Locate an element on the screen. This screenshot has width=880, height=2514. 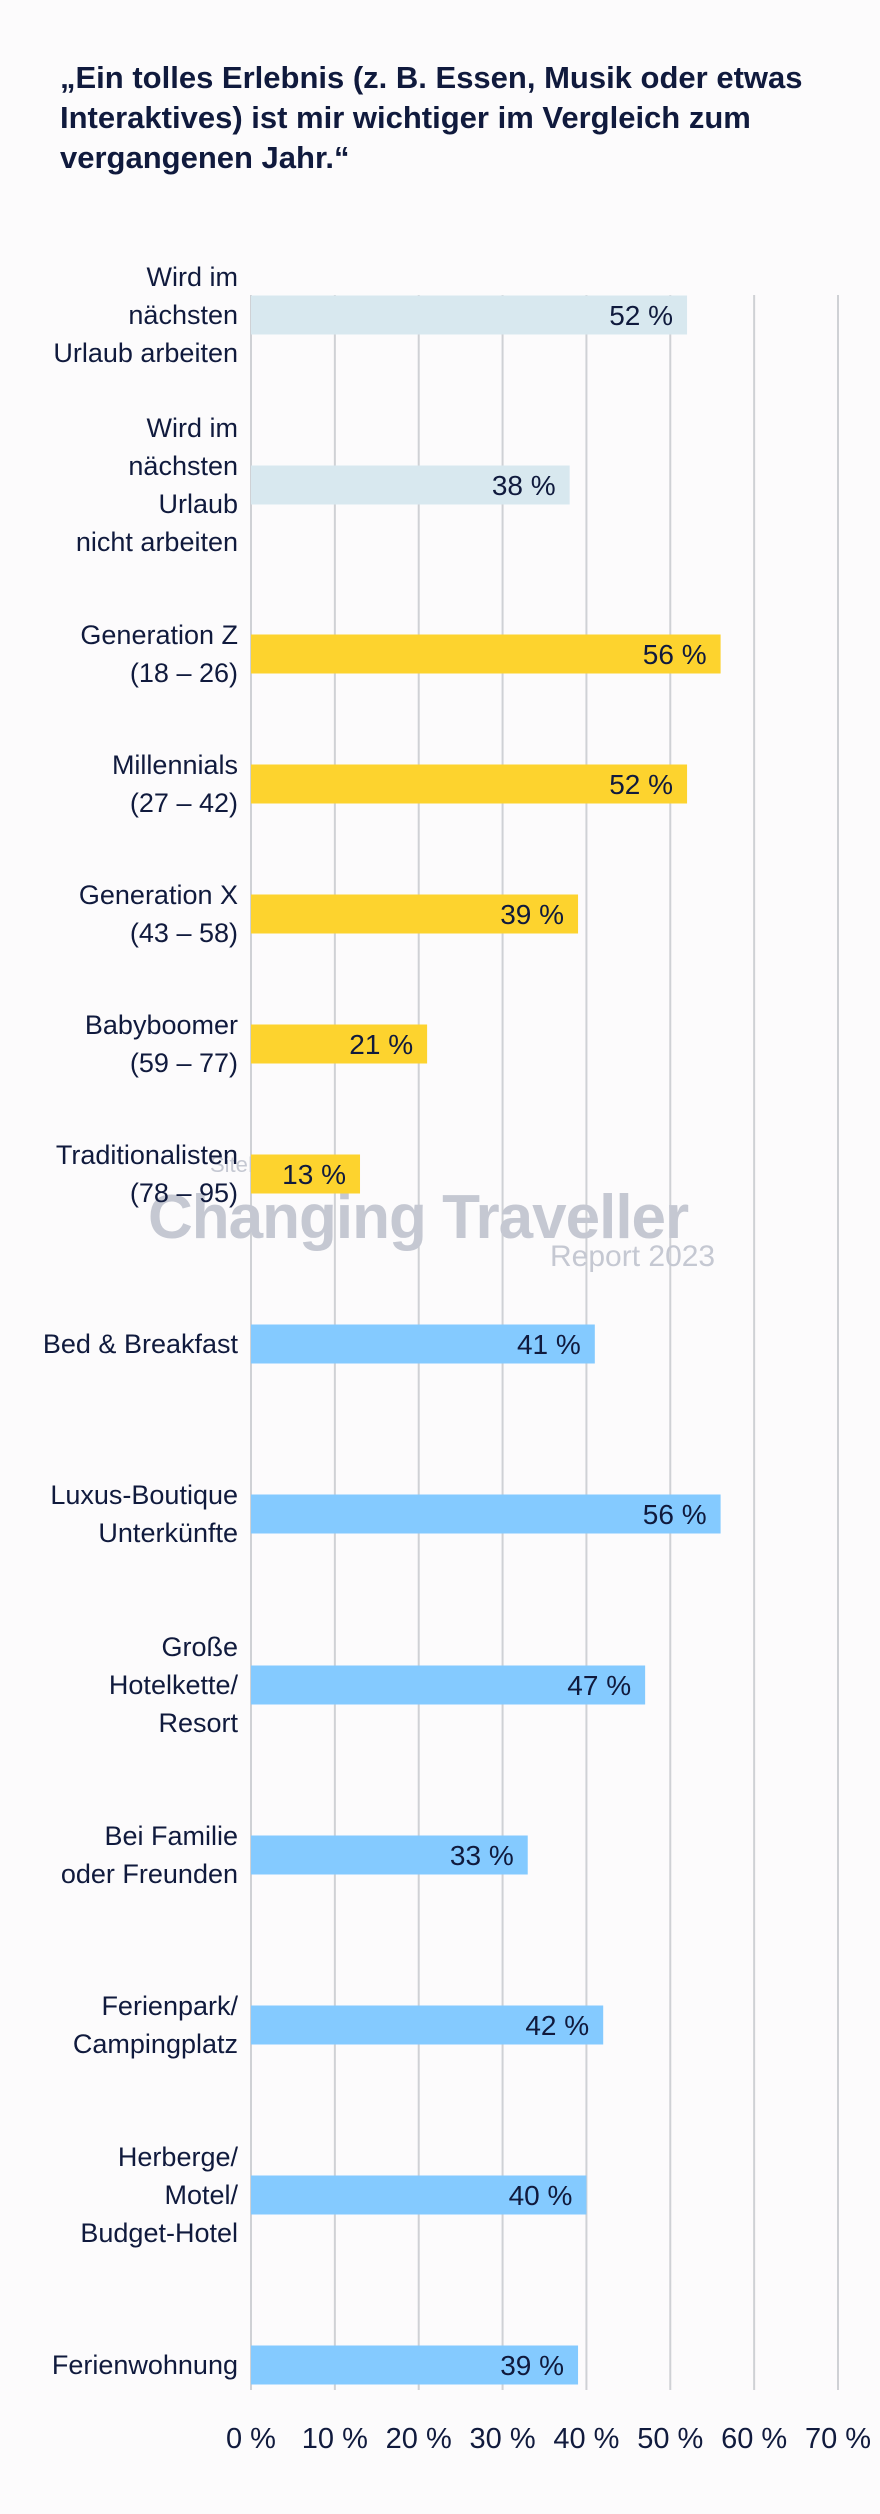
category-label: Campingplatz is located at coordinates (155, 2044).